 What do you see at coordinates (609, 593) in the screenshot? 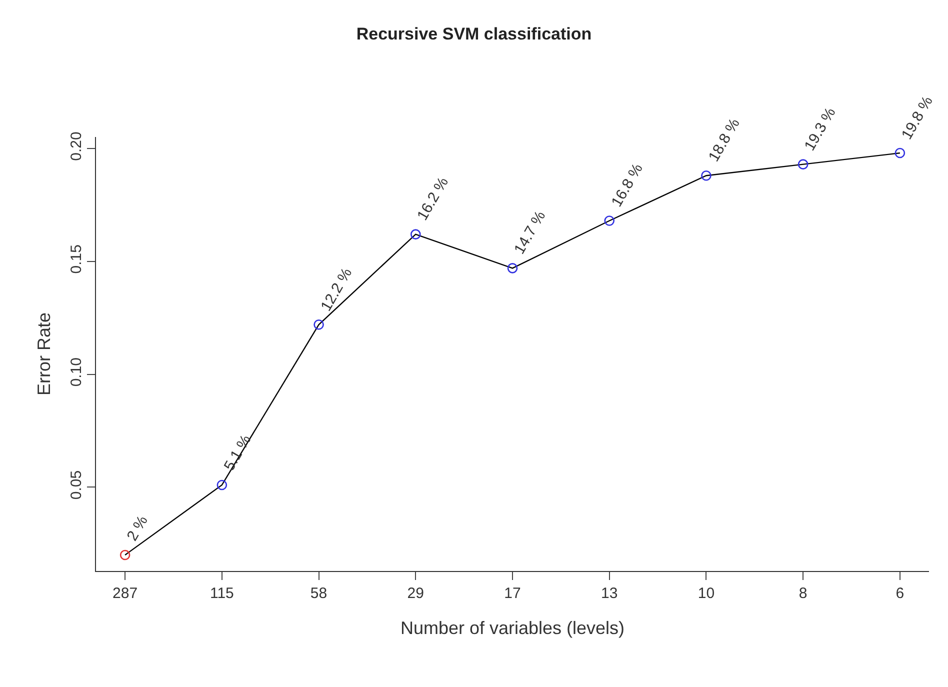
I see `x-tick-label: 13` at bounding box center [609, 593].